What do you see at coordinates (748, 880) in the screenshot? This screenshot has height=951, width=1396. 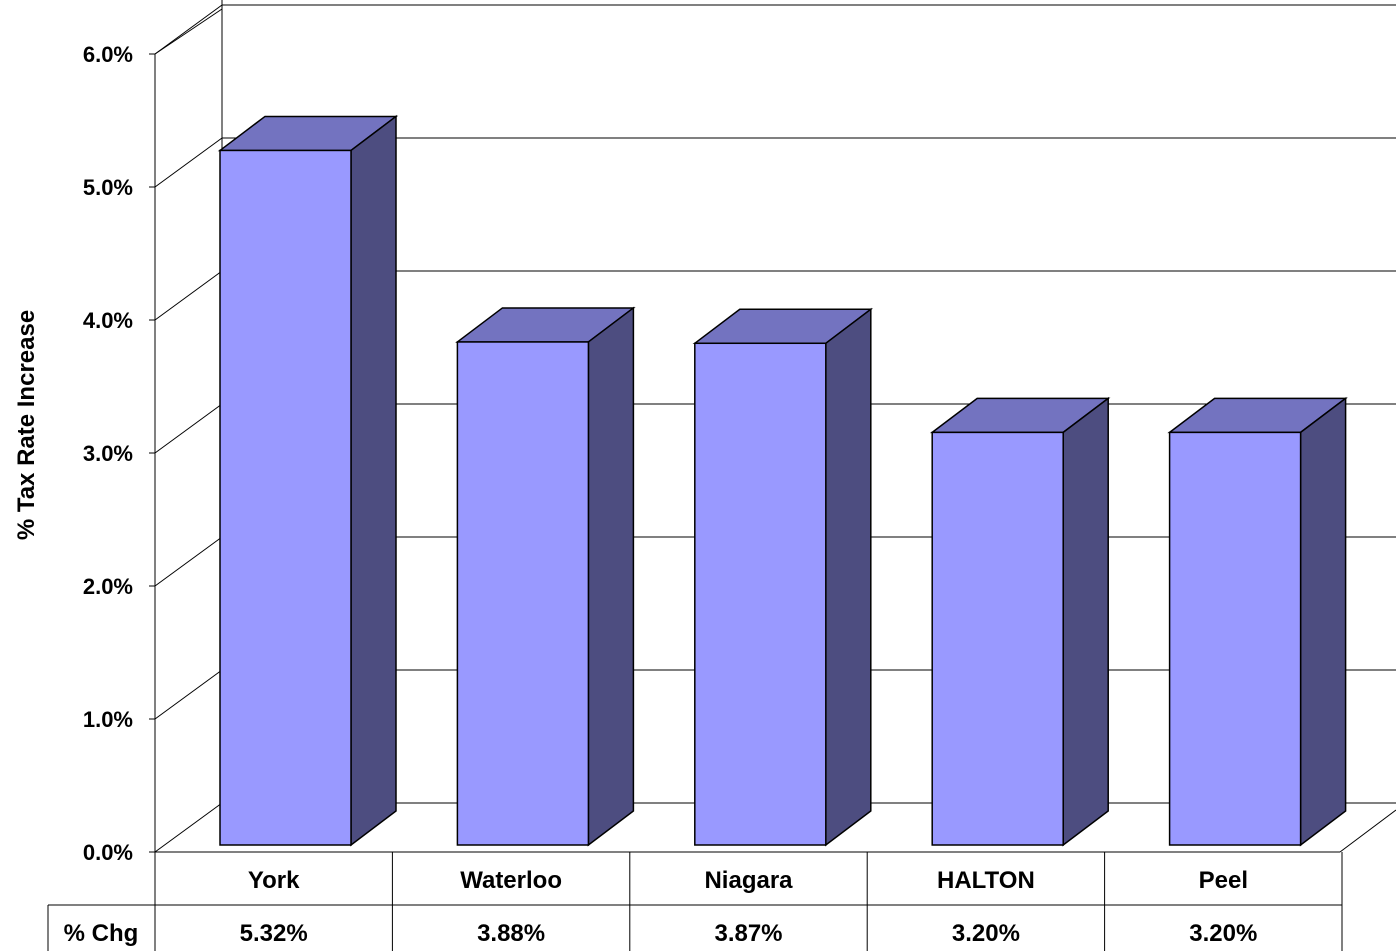 I see `x-tick-label: Niagara` at bounding box center [748, 880].